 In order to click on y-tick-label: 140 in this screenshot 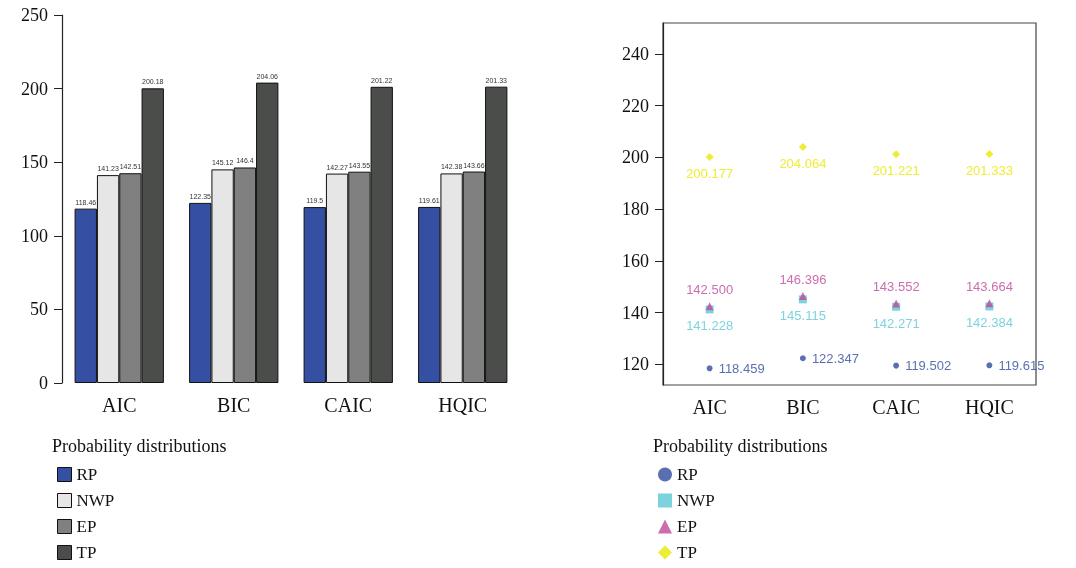, I will do `click(635, 312)`.